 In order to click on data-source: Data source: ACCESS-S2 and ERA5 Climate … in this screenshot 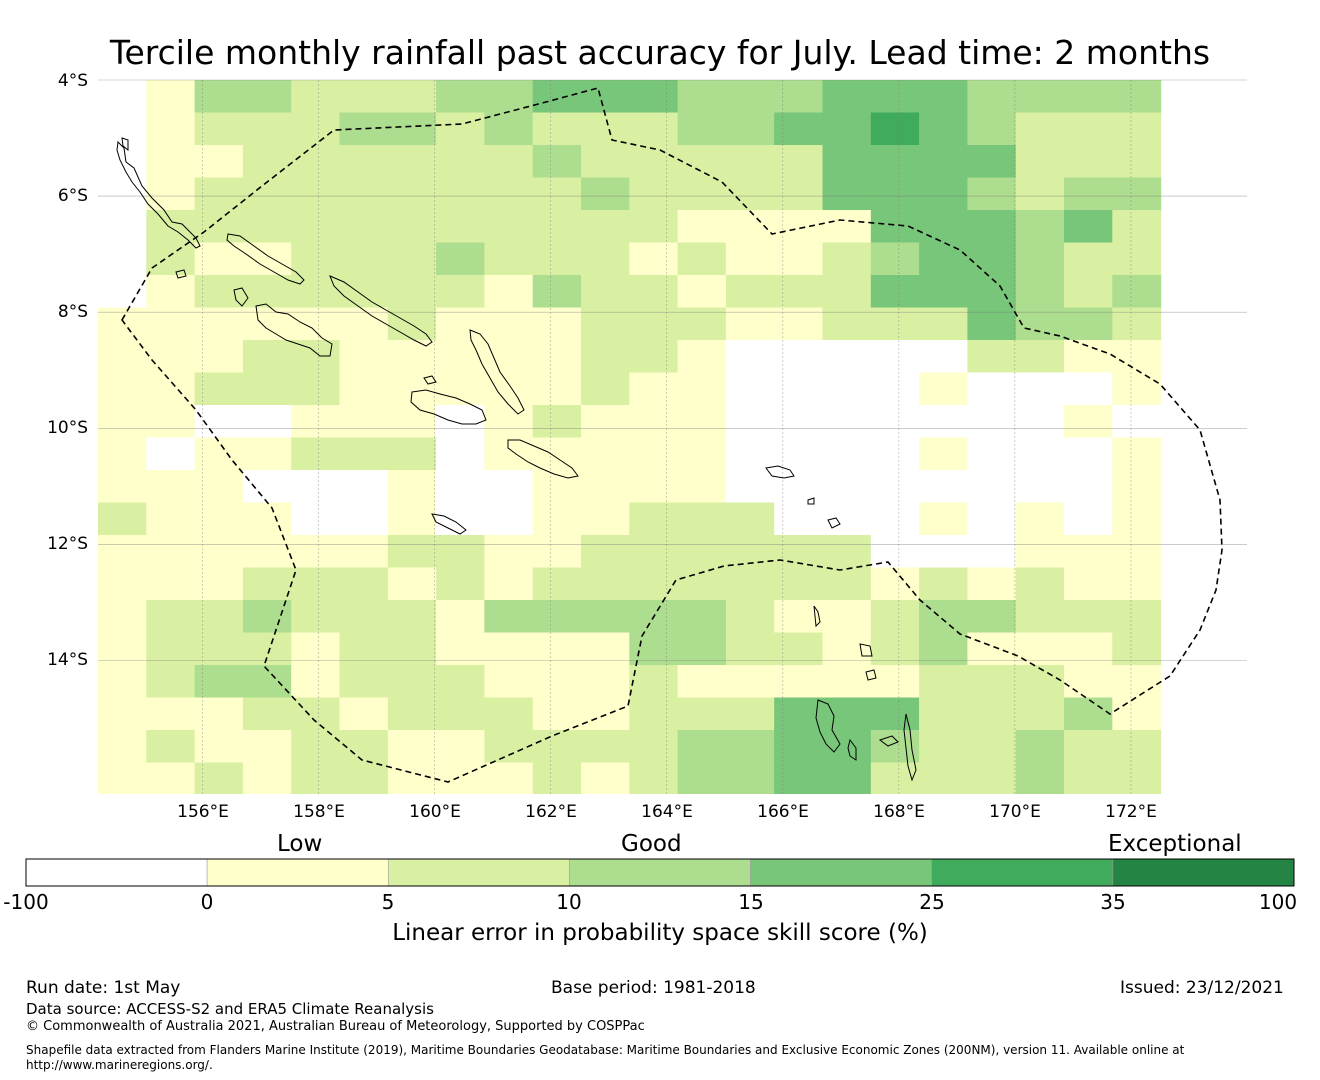, I will do `click(230, 1009)`.